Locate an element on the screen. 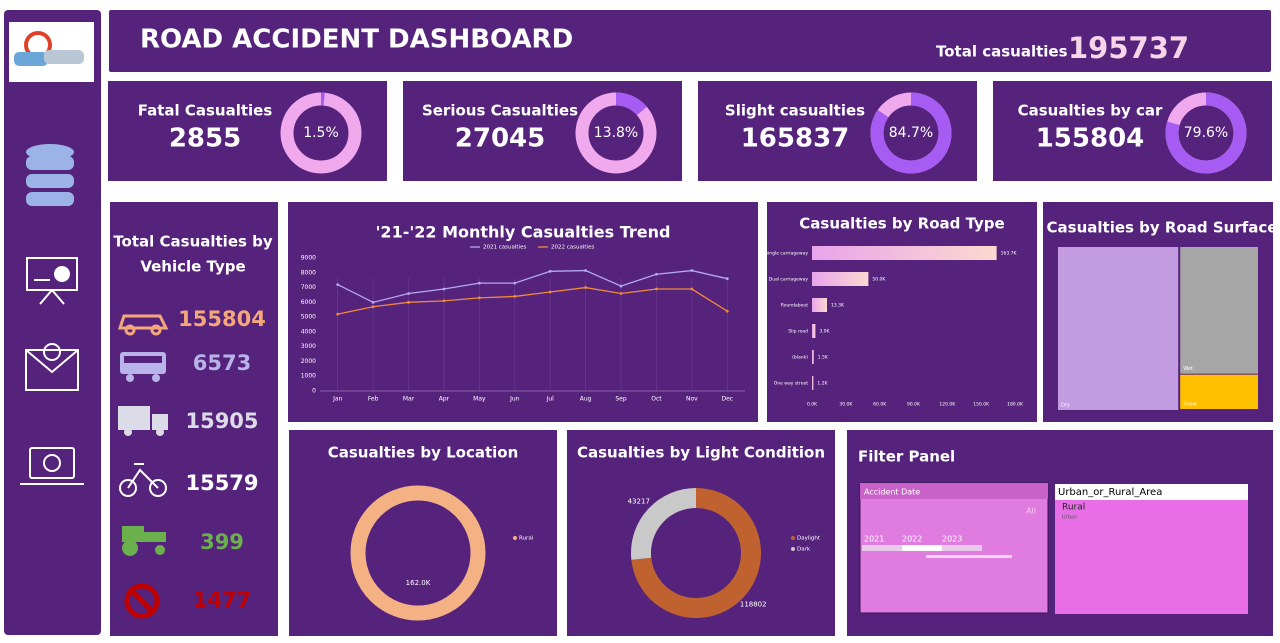  y-tick-label: (blank) is located at coordinates (800, 358).